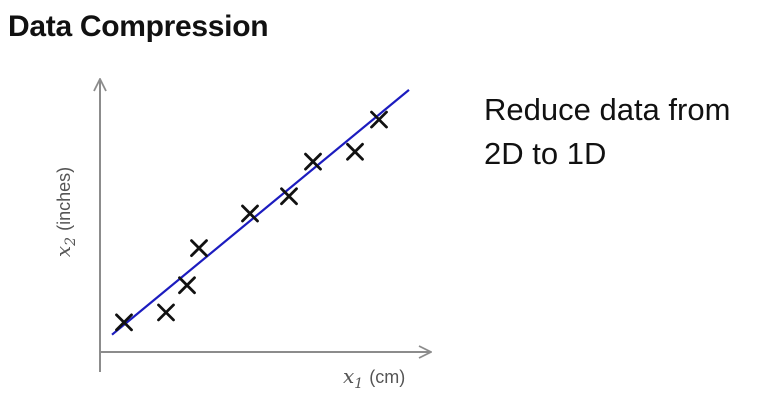  I want to click on side-text: Reduce data from 2D to 1D, so click(607, 132).